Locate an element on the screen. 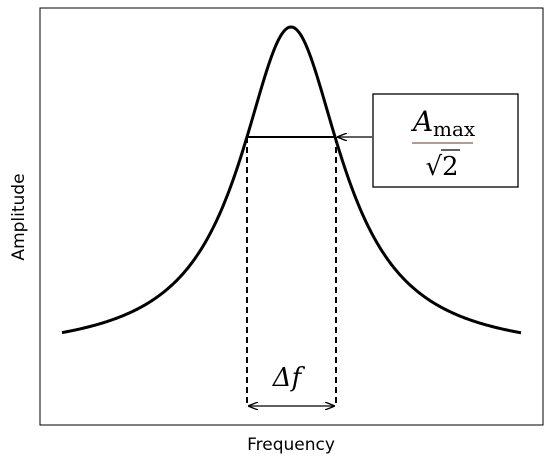 This screenshot has height=458, width=550. y-axis-label: Amplitude is located at coordinates (19, 216).